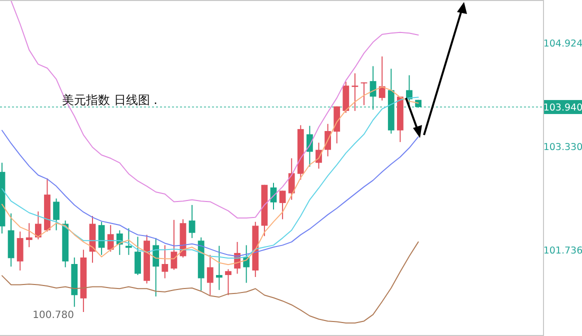 The width and height of the screenshot is (582, 336). I want to click on y-tick-label: 101.736, so click(562, 250).